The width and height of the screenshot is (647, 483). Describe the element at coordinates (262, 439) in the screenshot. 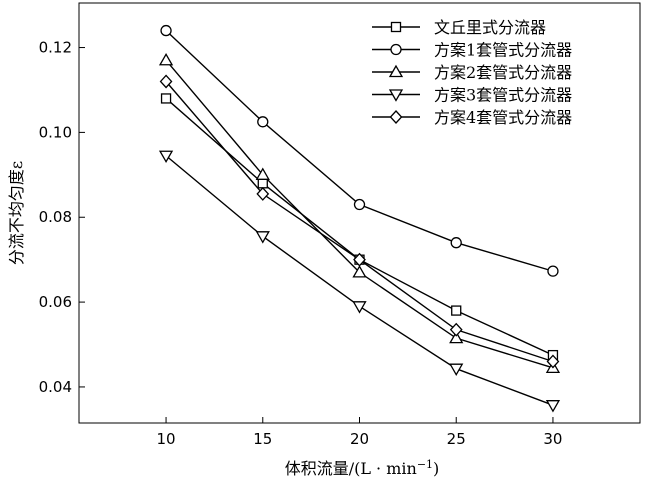

I see `x-tick-label: 15` at that location.